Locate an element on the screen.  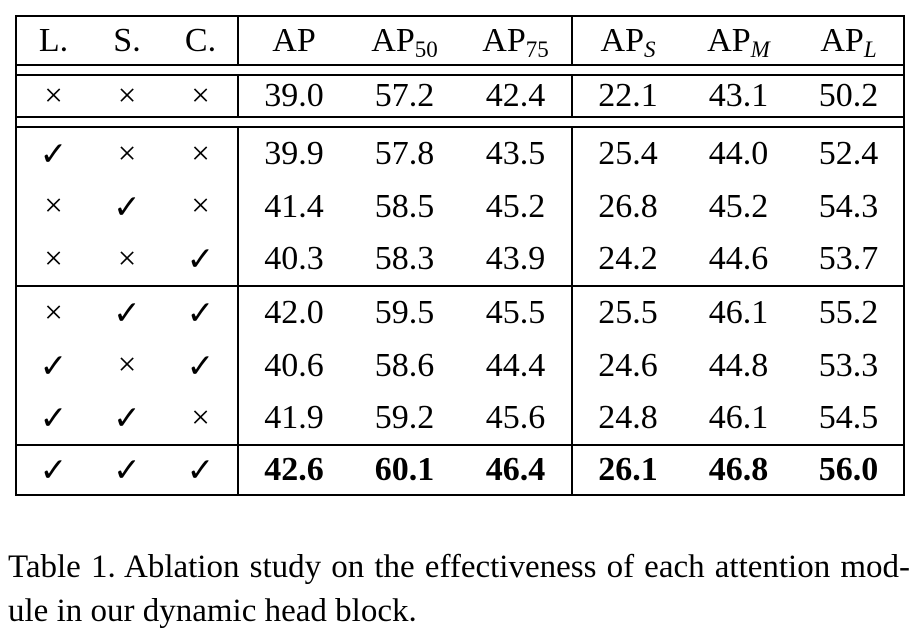
metric-value: 46.4 is located at coordinates (516, 469).